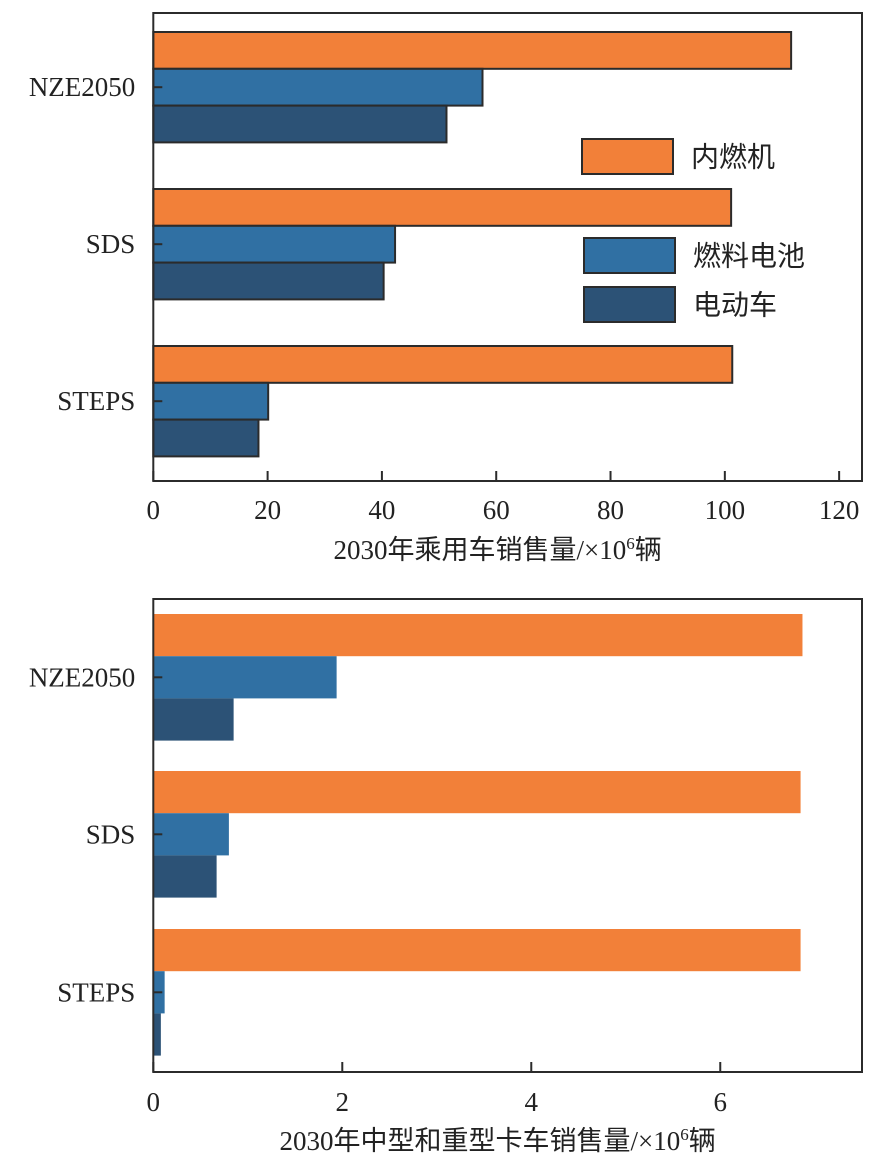  Describe the element at coordinates (610, 510) in the screenshot. I see `x-tick-label: 80` at that location.